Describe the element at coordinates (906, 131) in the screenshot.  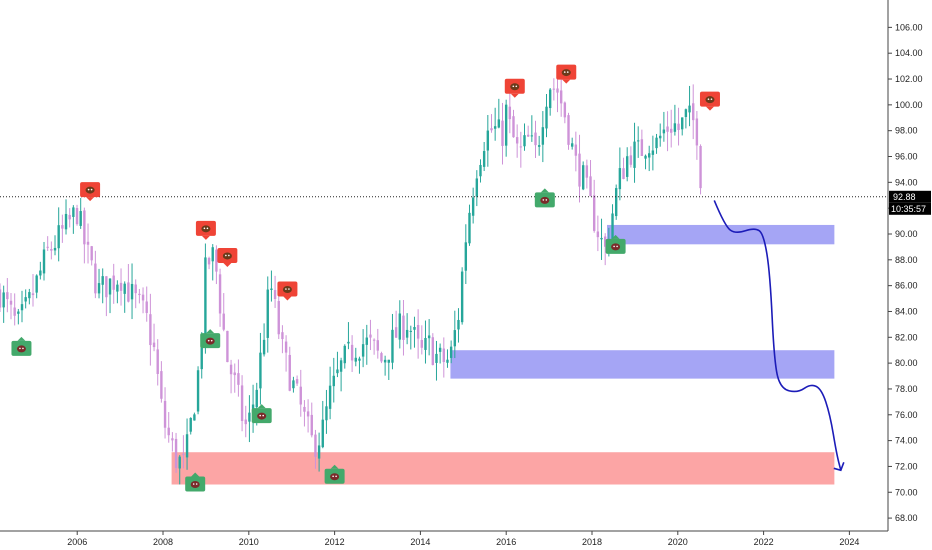
I see `y-tick-label: 98.00` at that location.